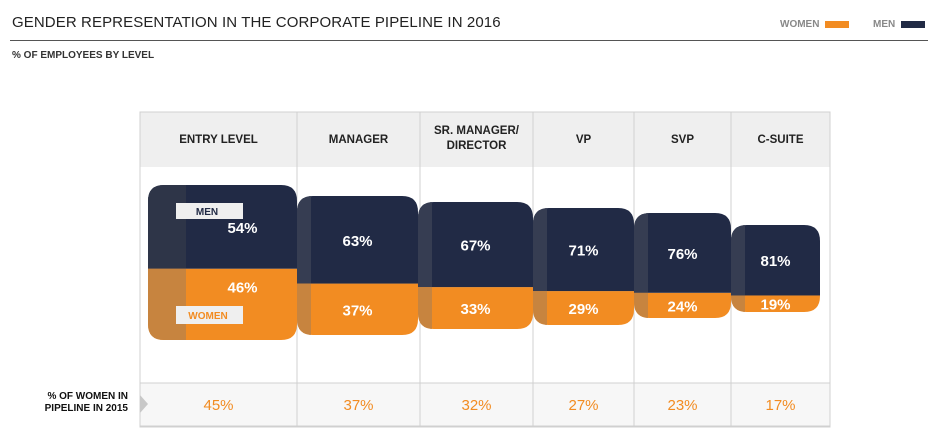 The height and width of the screenshot is (440, 937). What do you see at coordinates (144, 404) in the screenshot?
I see `bottom-row-arrow-icon` at bounding box center [144, 404].